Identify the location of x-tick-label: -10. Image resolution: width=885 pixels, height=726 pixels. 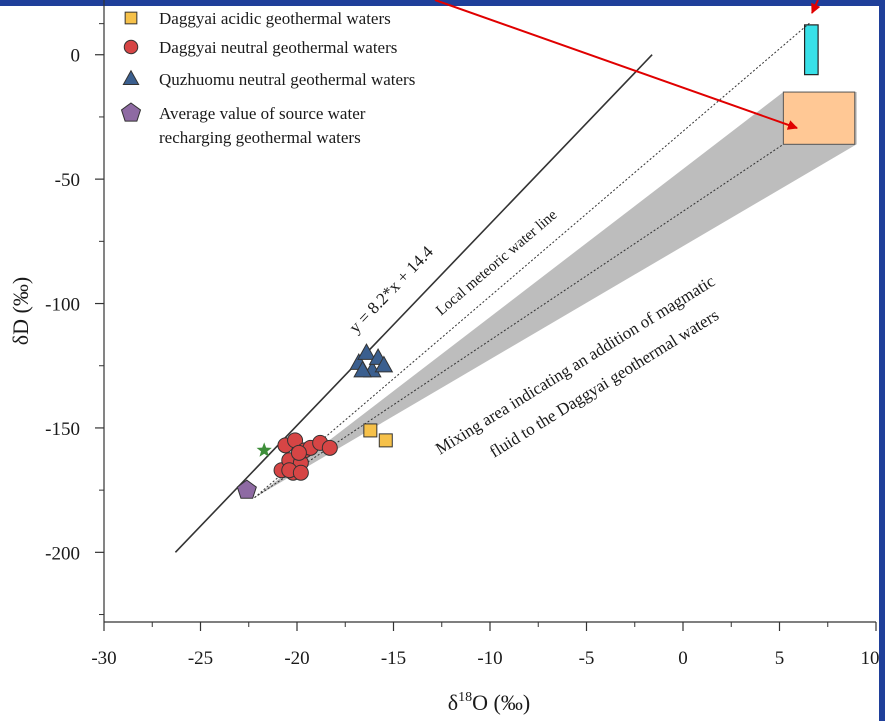
(489, 658).